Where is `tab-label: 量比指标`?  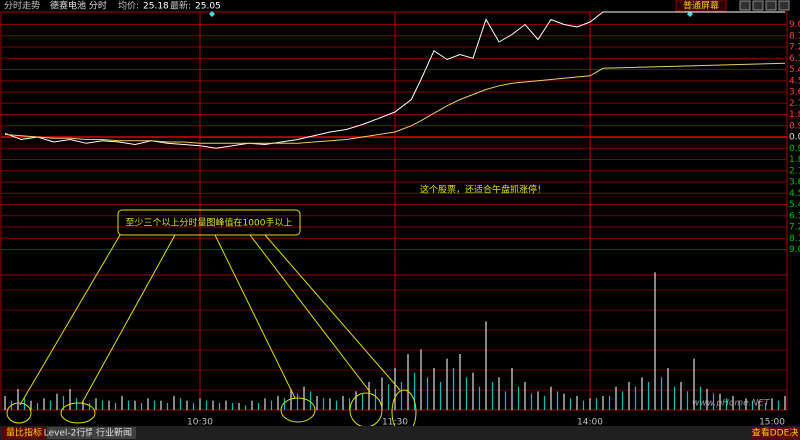
tab-label: 量比指标 is located at coordinates (24, 433).